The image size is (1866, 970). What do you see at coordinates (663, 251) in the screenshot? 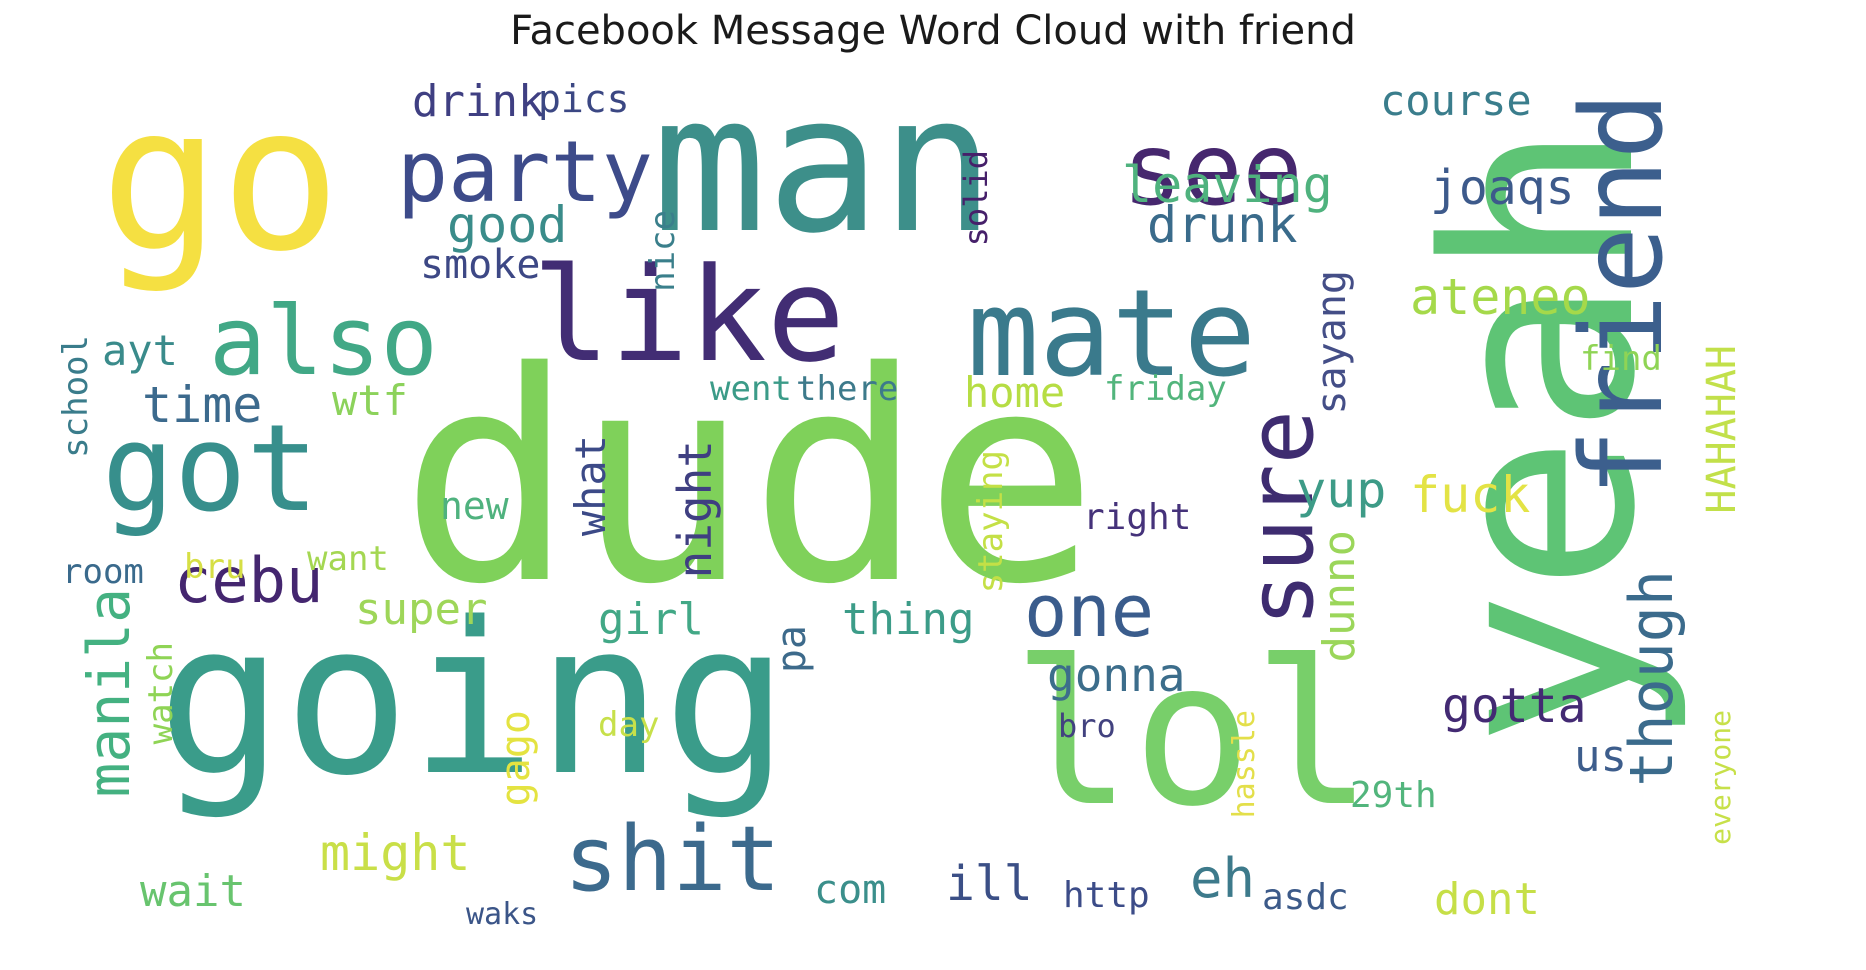
I see `word-nice: nice` at bounding box center [663, 251].